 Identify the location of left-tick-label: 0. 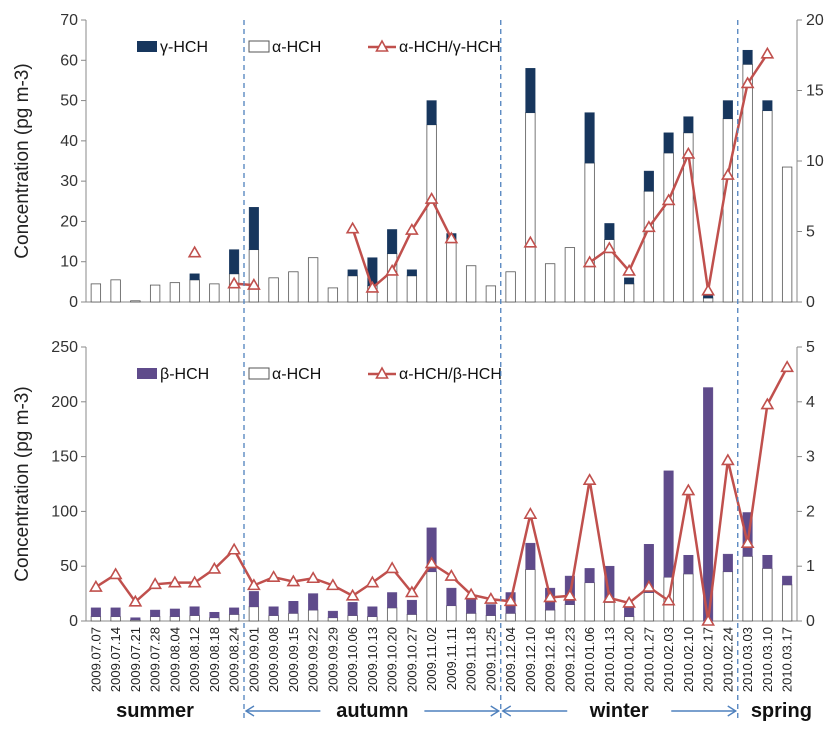
(73, 621).